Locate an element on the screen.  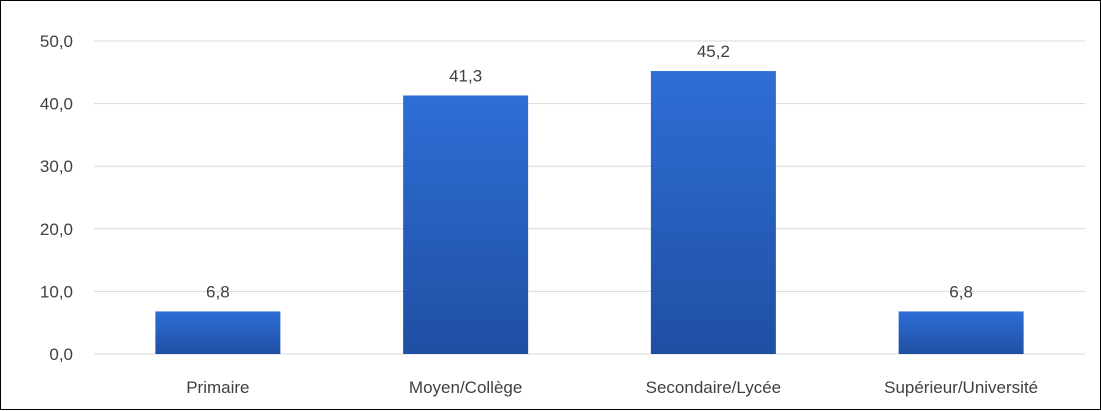
x-category-label: Moyen/Collège is located at coordinates (465, 387).